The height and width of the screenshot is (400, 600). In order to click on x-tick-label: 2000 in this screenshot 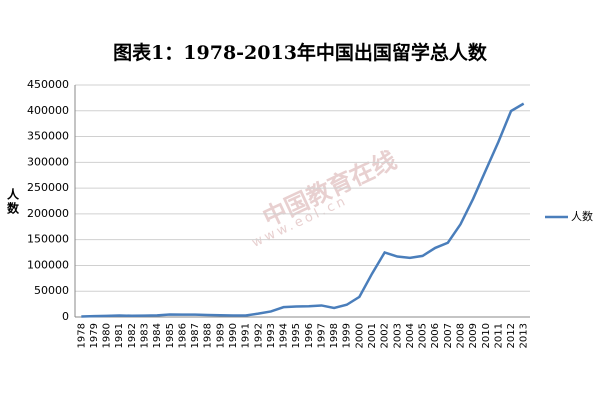, I will do `click(359, 335)`.